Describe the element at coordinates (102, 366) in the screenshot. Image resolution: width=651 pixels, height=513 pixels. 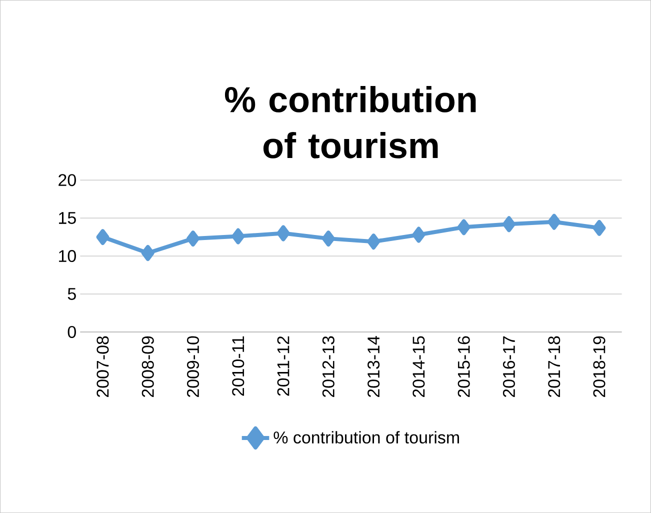
I see `x-tick-label: 2007-08` at that location.